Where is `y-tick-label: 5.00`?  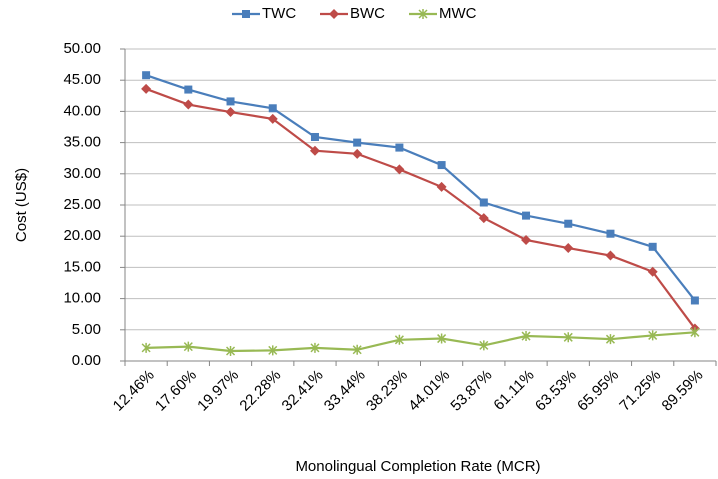 y-tick-label: 5.00 is located at coordinates (86, 329).